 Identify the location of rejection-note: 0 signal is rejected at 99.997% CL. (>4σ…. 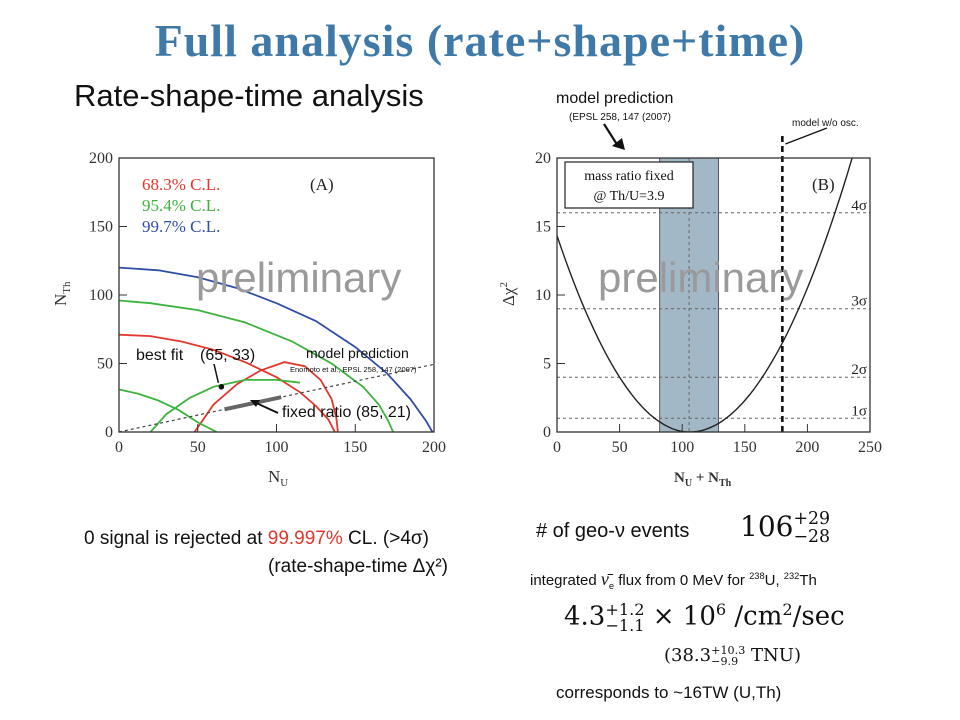
(256, 538).